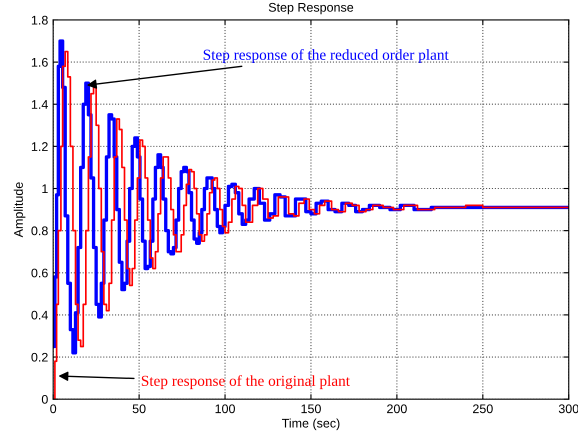  I want to click on chart-title: Step Response, so click(311, 8).